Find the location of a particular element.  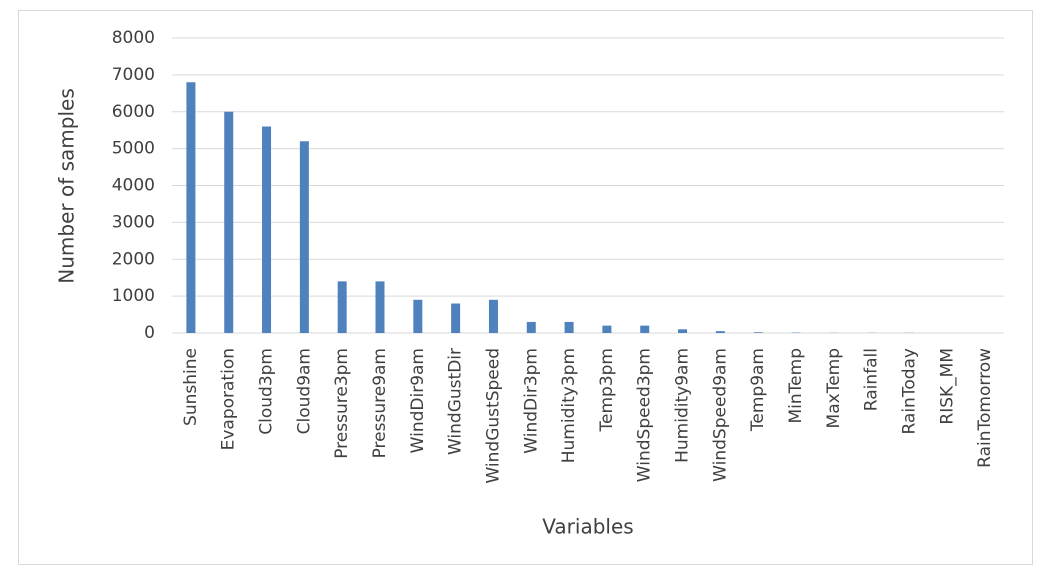

y-tick-label: 0 is located at coordinates (149, 333).